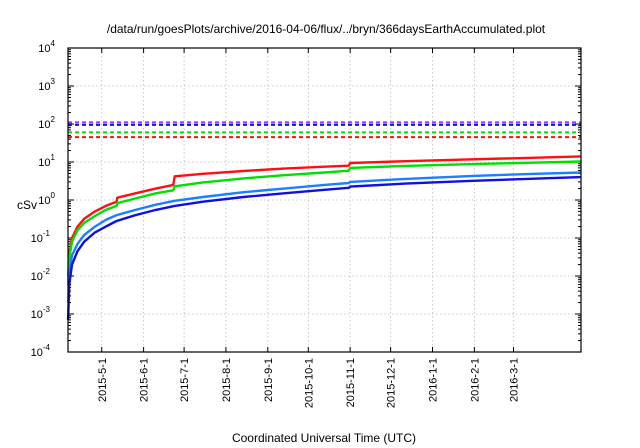 This screenshot has width=640, height=448. What do you see at coordinates (46, 199) in the screenshot?
I see `y-tick-label: 10⁰` at bounding box center [46, 199].